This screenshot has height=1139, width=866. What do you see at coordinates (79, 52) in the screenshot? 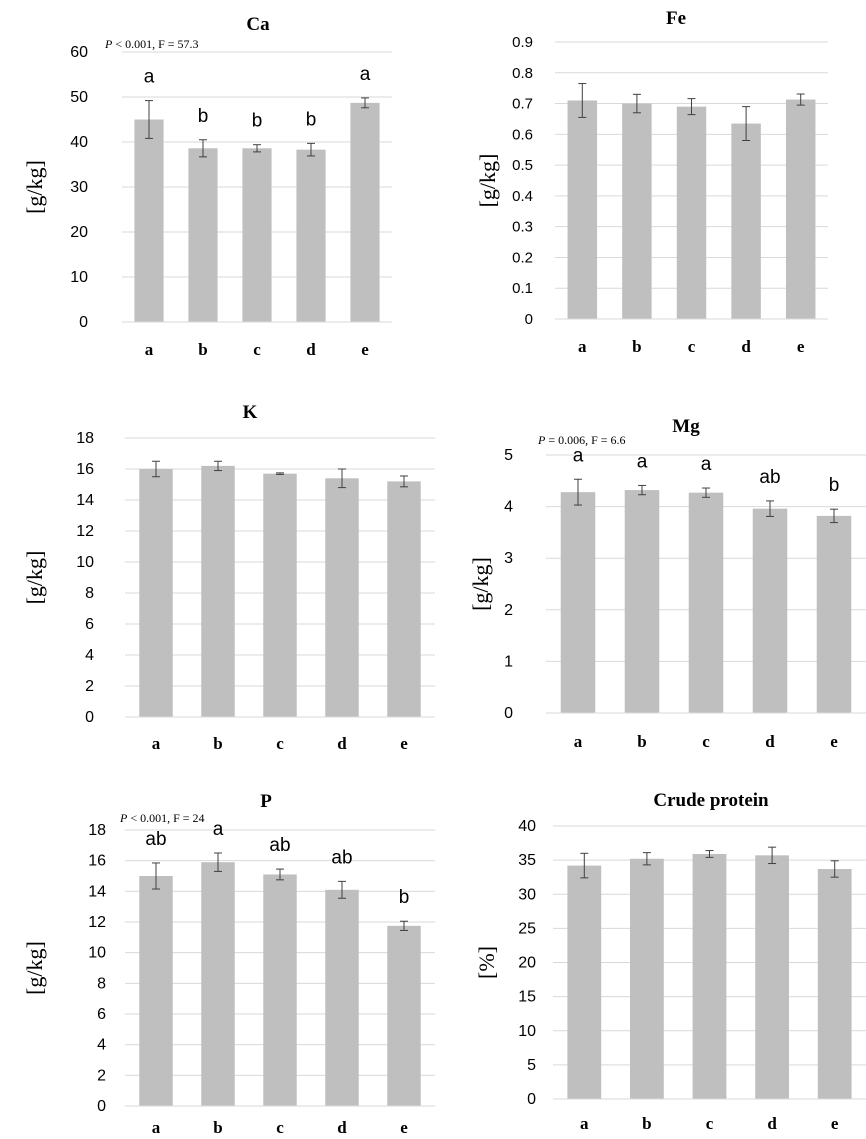
I see `y-tick-label: 60` at bounding box center [79, 52].